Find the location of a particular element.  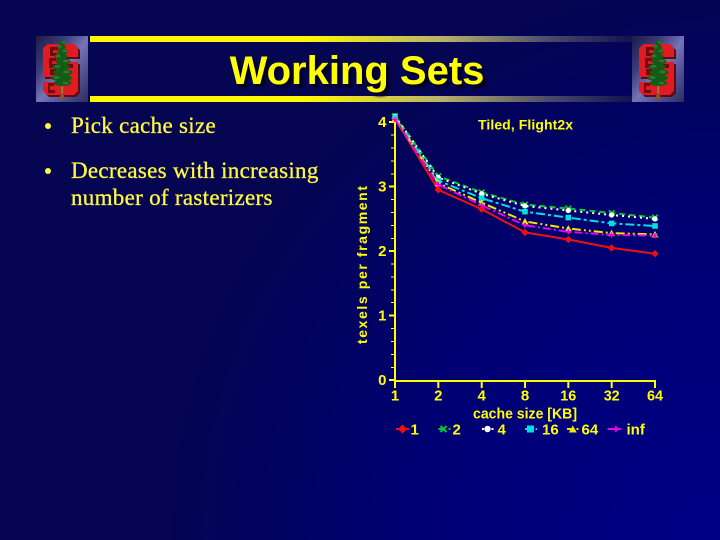

svg-text: 3 is located at coordinates (382, 187).